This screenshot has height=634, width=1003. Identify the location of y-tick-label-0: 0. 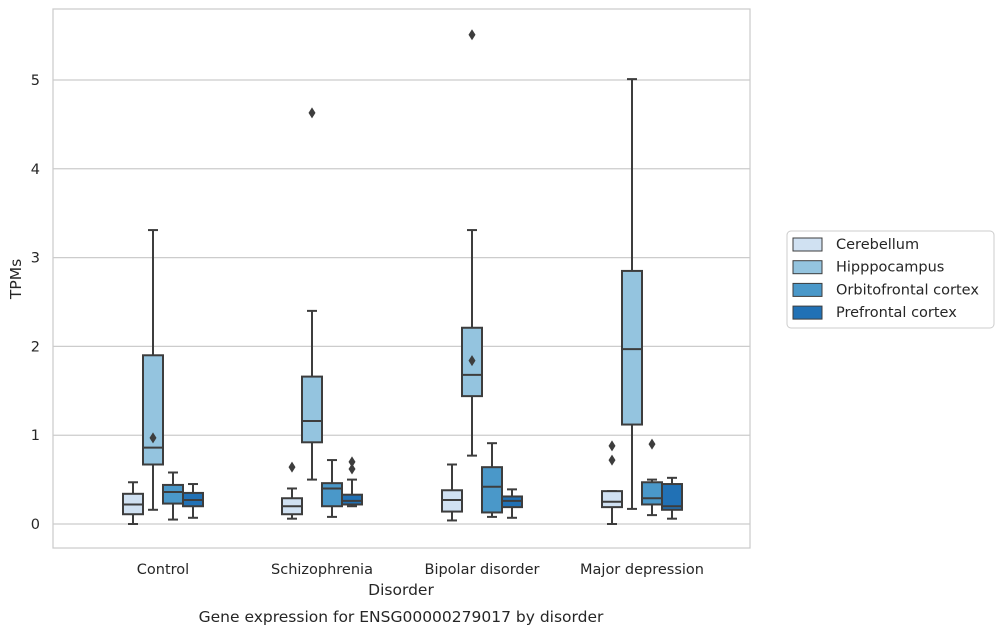
(35, 525).